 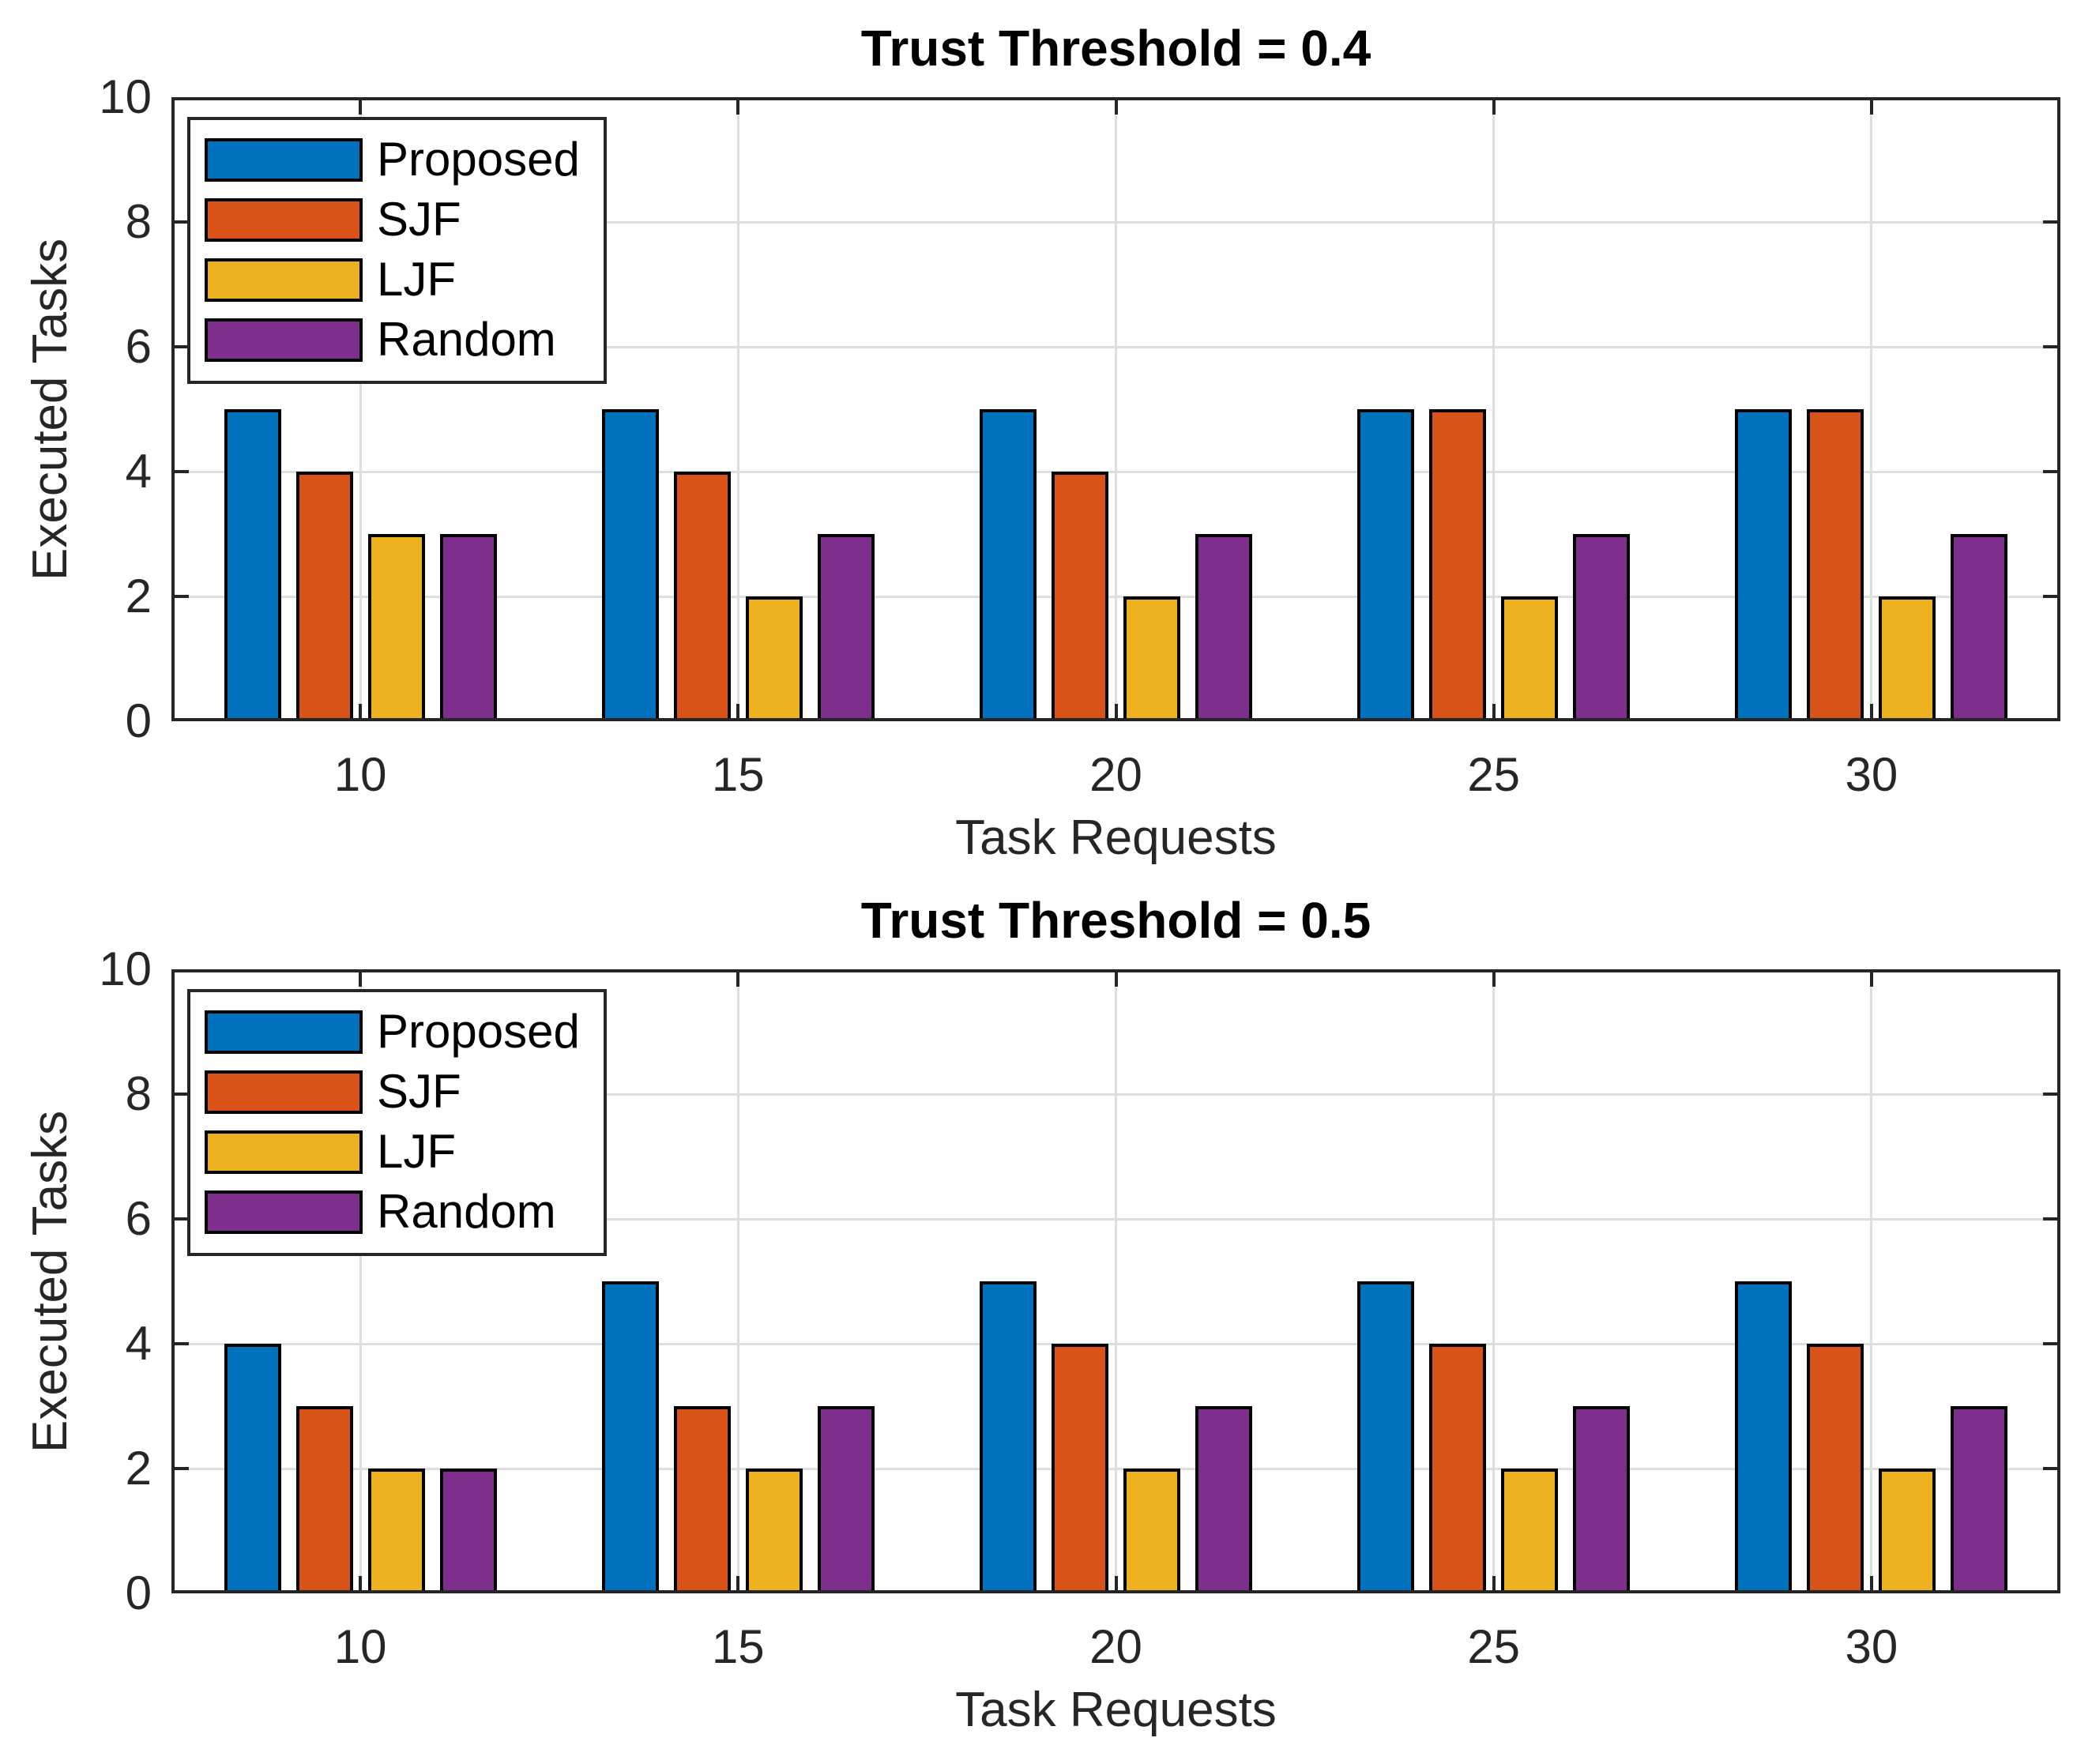 What do you see at coordinates (139, 221) in the screenshot?
I see `y-tick-label-8: 8` at bounding box center [139, 221].